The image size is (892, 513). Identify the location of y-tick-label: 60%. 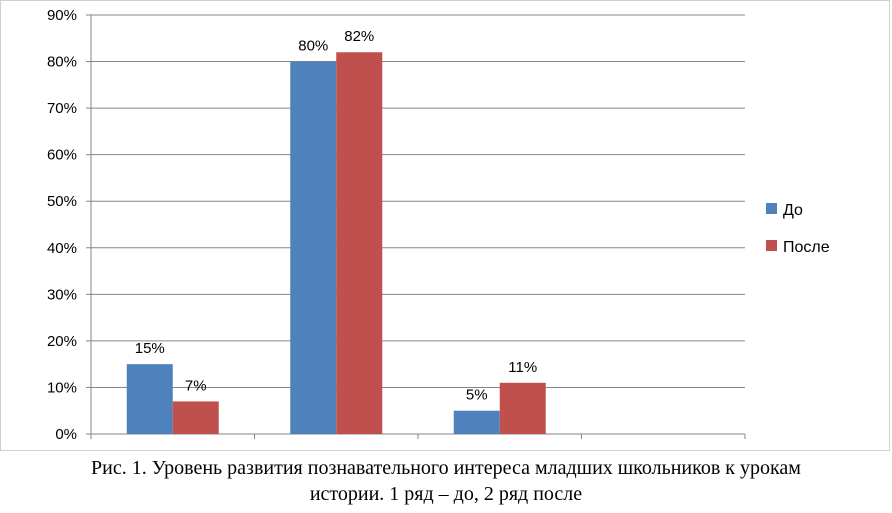
(62, 155).